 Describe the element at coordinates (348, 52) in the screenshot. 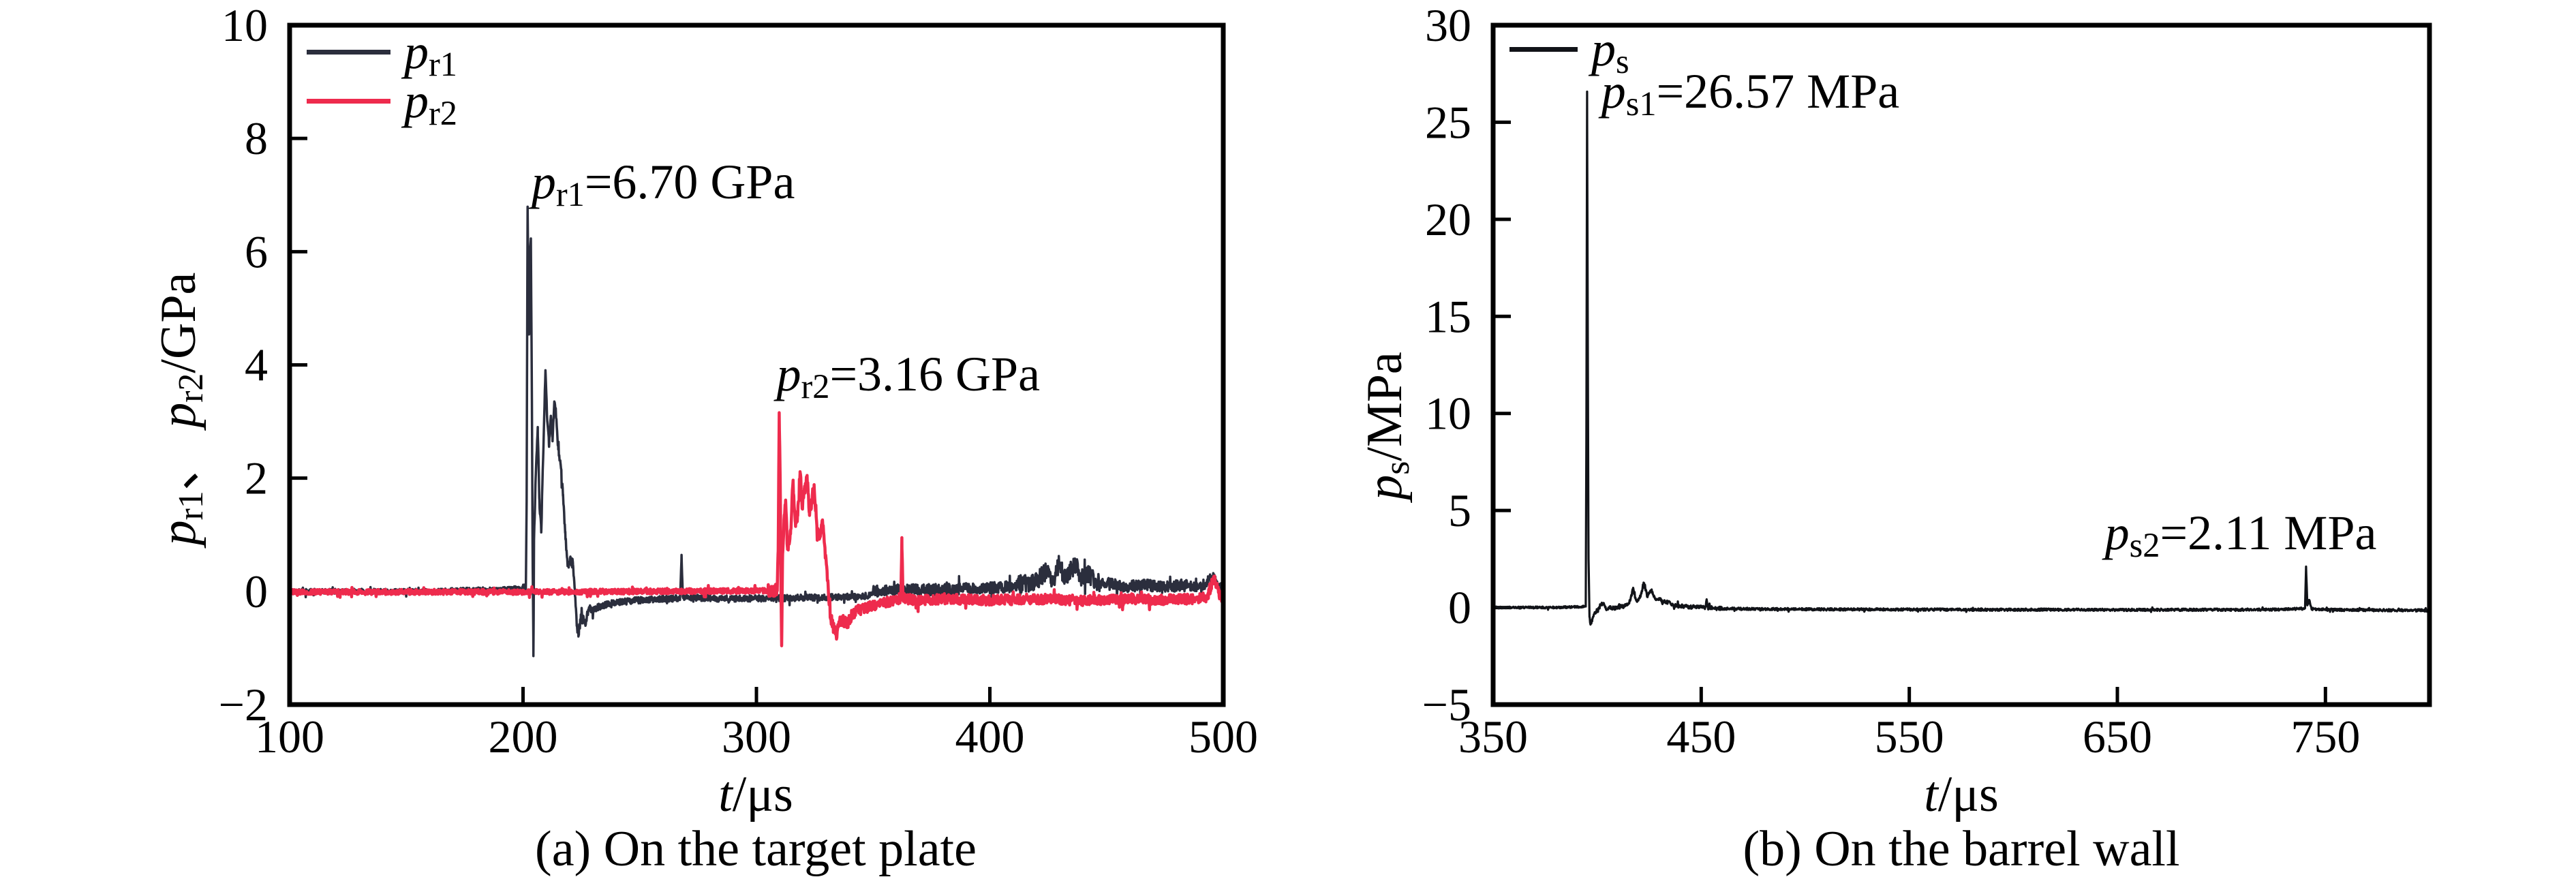

I see `legend-line-pr1` at that location.